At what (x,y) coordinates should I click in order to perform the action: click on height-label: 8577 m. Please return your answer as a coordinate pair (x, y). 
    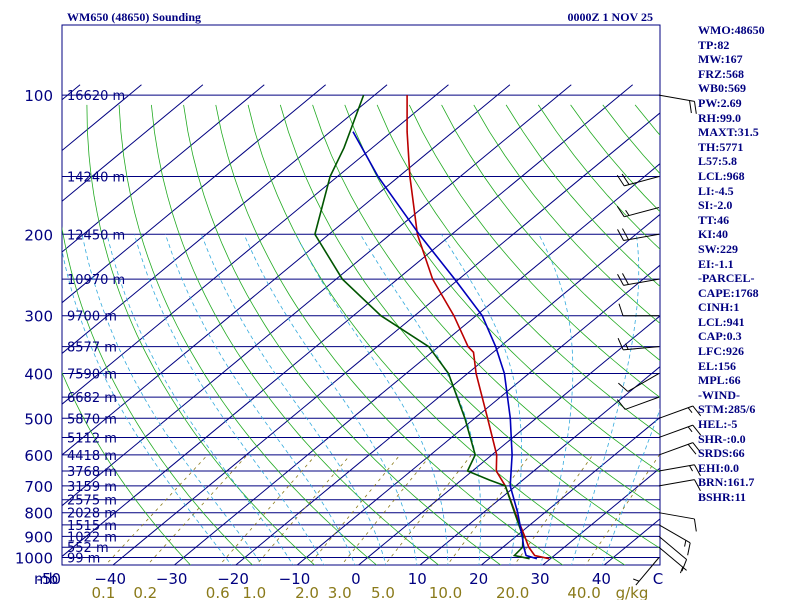
    Looking at the image, I should click on (92, 348).